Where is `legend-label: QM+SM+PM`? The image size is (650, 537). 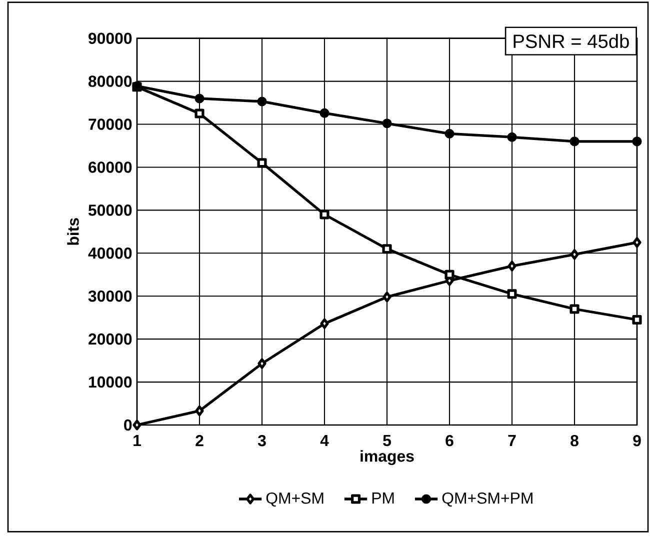 legend-label: QM+SM+PM is located at coordinates (487, 499).